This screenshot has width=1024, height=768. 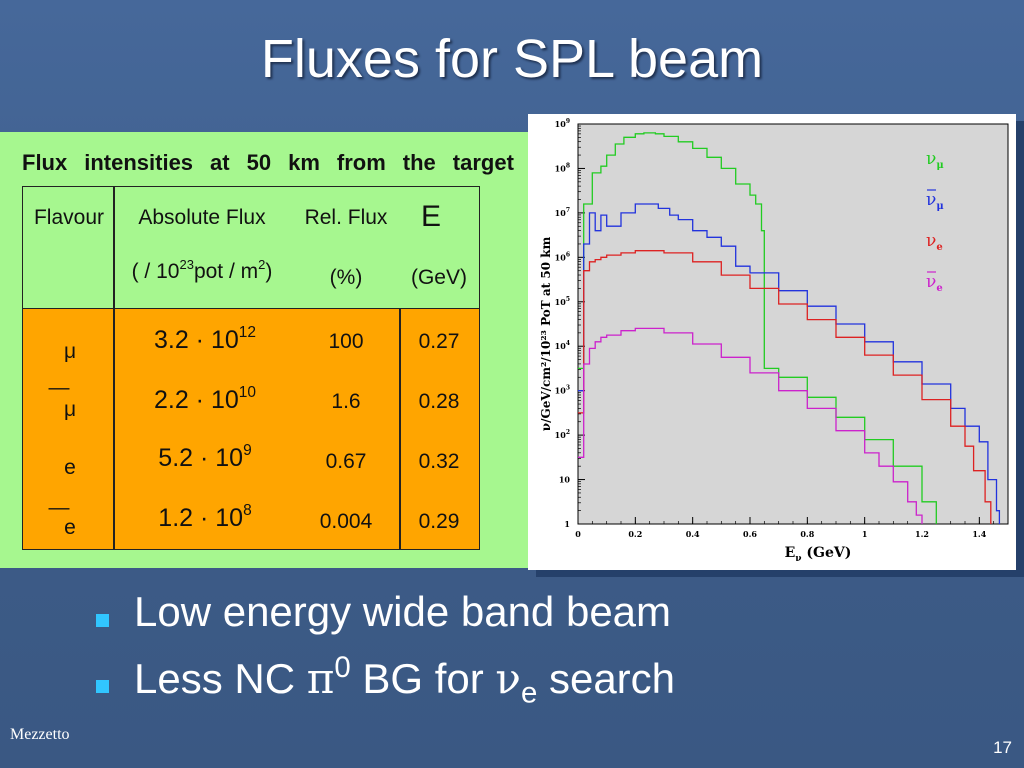 I want to click on y-tick-label: 10⁵, so click(x=562, y=301).